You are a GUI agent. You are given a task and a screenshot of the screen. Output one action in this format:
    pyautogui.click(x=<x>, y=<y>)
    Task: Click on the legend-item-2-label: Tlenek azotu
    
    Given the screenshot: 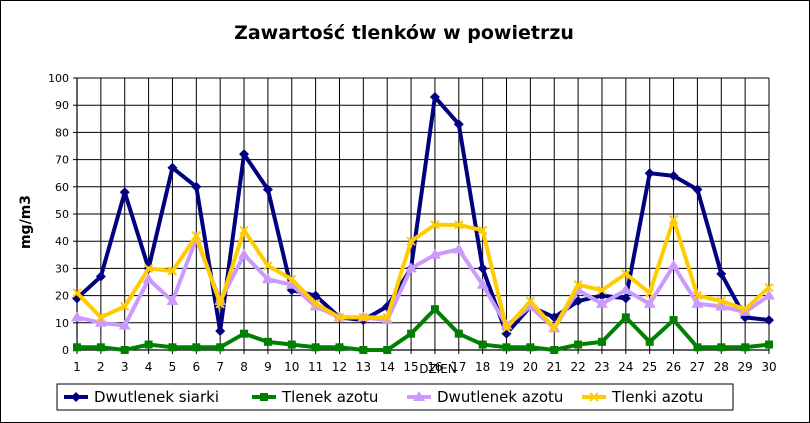 What is the action you would take?
    pyautogui.click(x=329, y=397)
    